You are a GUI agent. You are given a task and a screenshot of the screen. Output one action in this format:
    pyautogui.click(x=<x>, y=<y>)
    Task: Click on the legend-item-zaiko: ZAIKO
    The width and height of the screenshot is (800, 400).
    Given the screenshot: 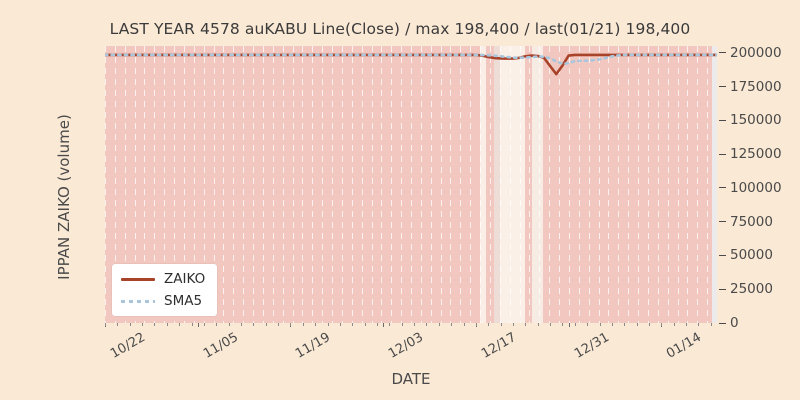 What is the action you would take?
    pyautogui.click(x=163, y=279)
    